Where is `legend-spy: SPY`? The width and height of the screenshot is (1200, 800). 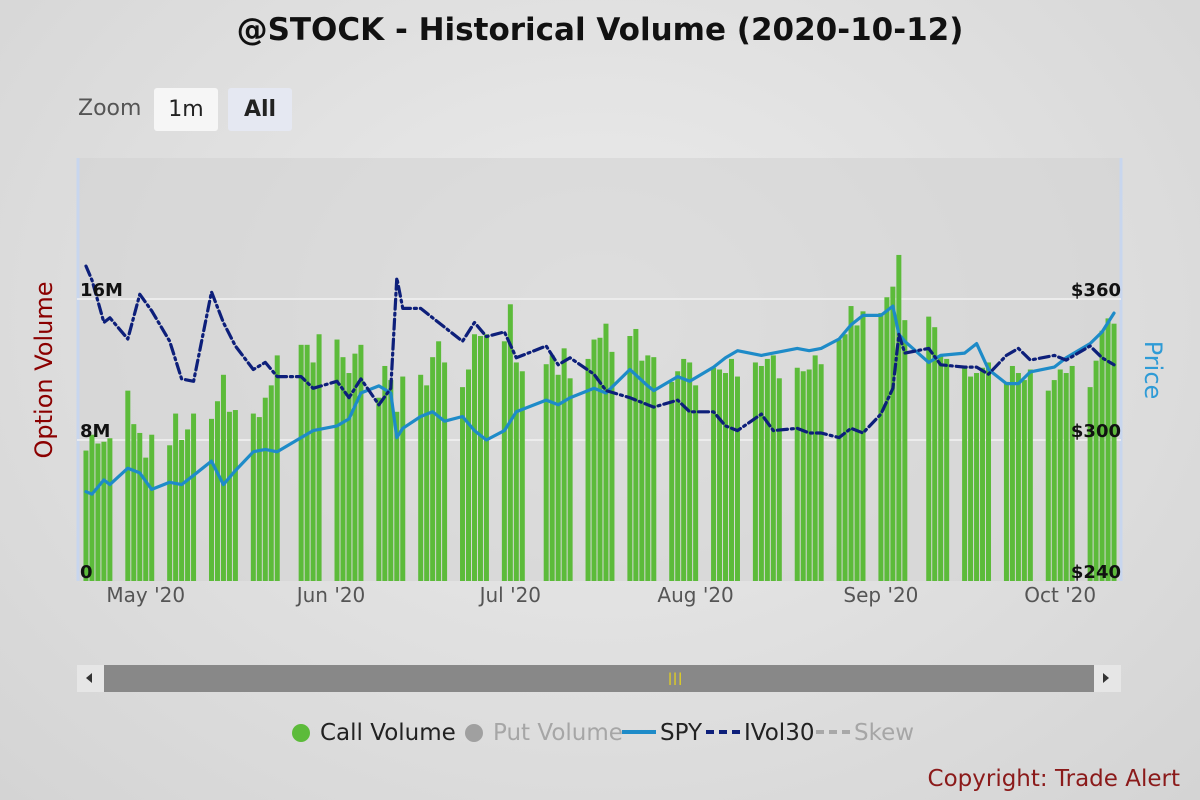
legend-spy: SPY is located at coordinates (662, 733).